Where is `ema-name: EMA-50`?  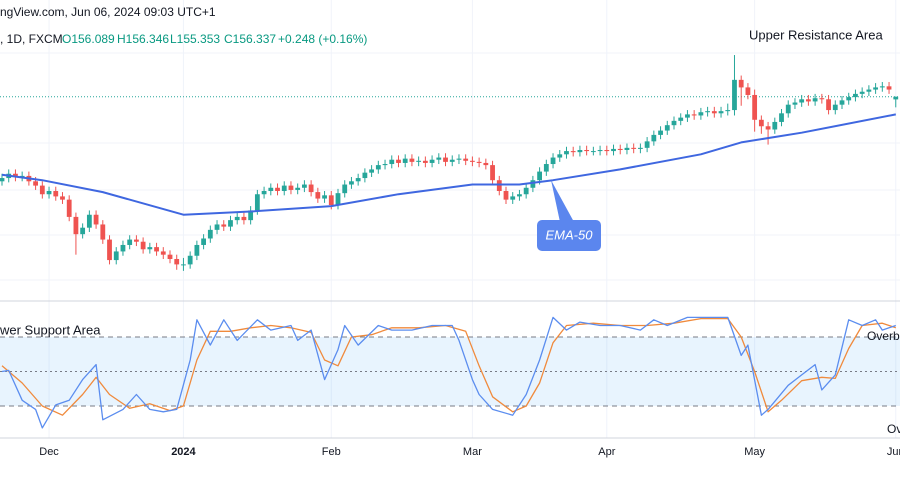 ema-name: EMA-50 is located at coordinates (570, 234).